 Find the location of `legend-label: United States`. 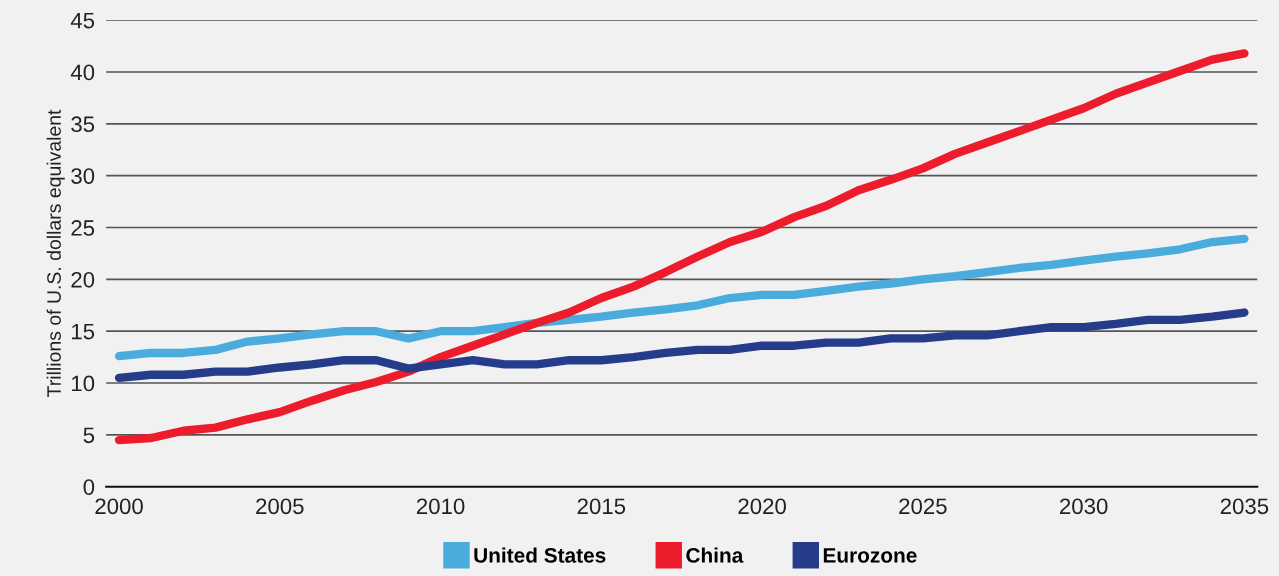

legend-label: United States is located at coordinates (540, 555).